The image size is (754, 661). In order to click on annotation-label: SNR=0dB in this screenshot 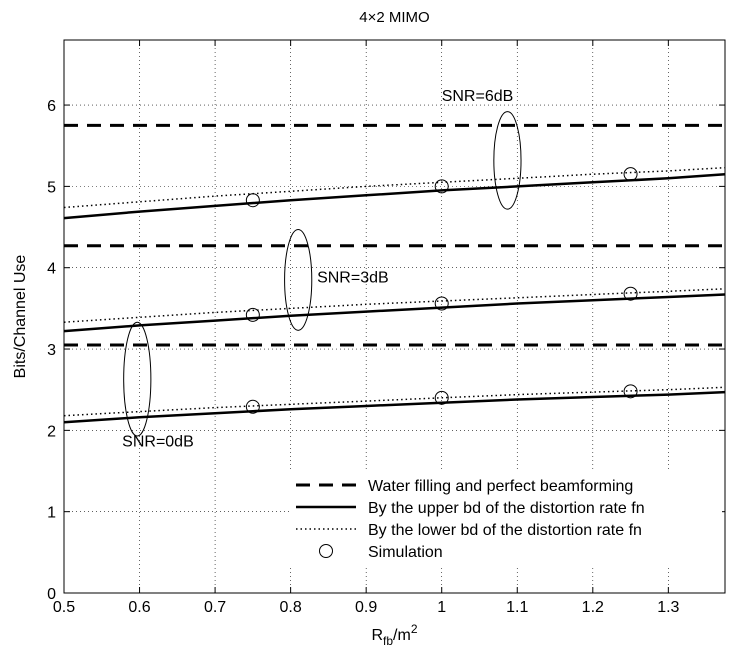, I will do `click(158, 442)`.